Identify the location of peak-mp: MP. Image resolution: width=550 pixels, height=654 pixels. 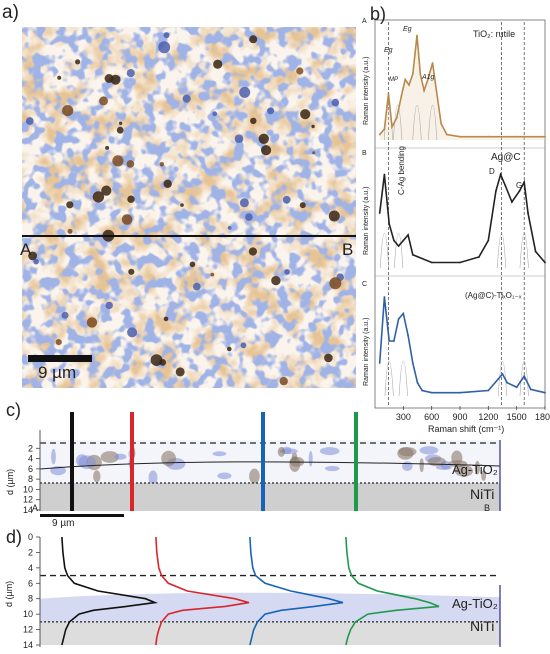
(393, 80).